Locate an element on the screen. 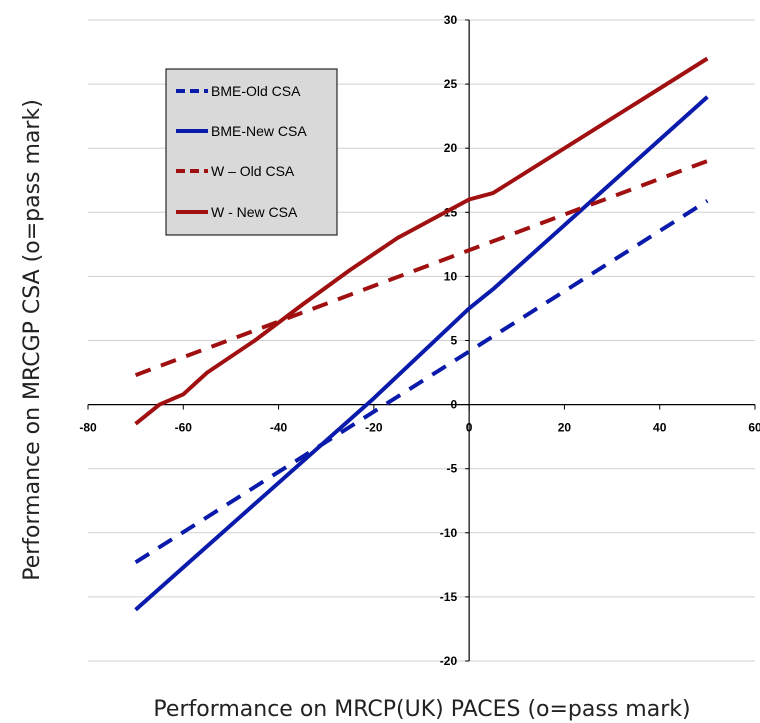 The image size is (760, 723). legend-box is located at coordinates (251, 152).